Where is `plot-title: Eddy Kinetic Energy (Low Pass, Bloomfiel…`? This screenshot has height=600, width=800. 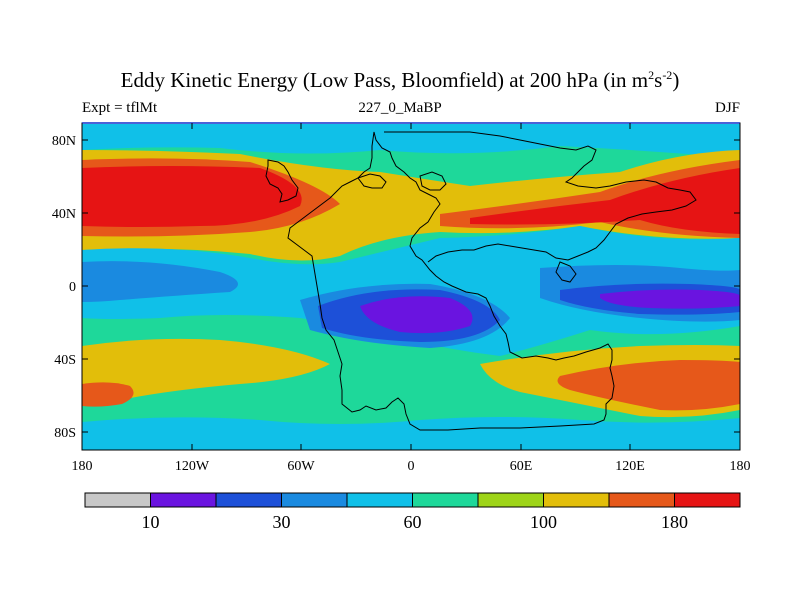
plot-title: Eddy Kinetic Energy (Low Pass, Bloomfiel… is located at coordinates (400, 80).